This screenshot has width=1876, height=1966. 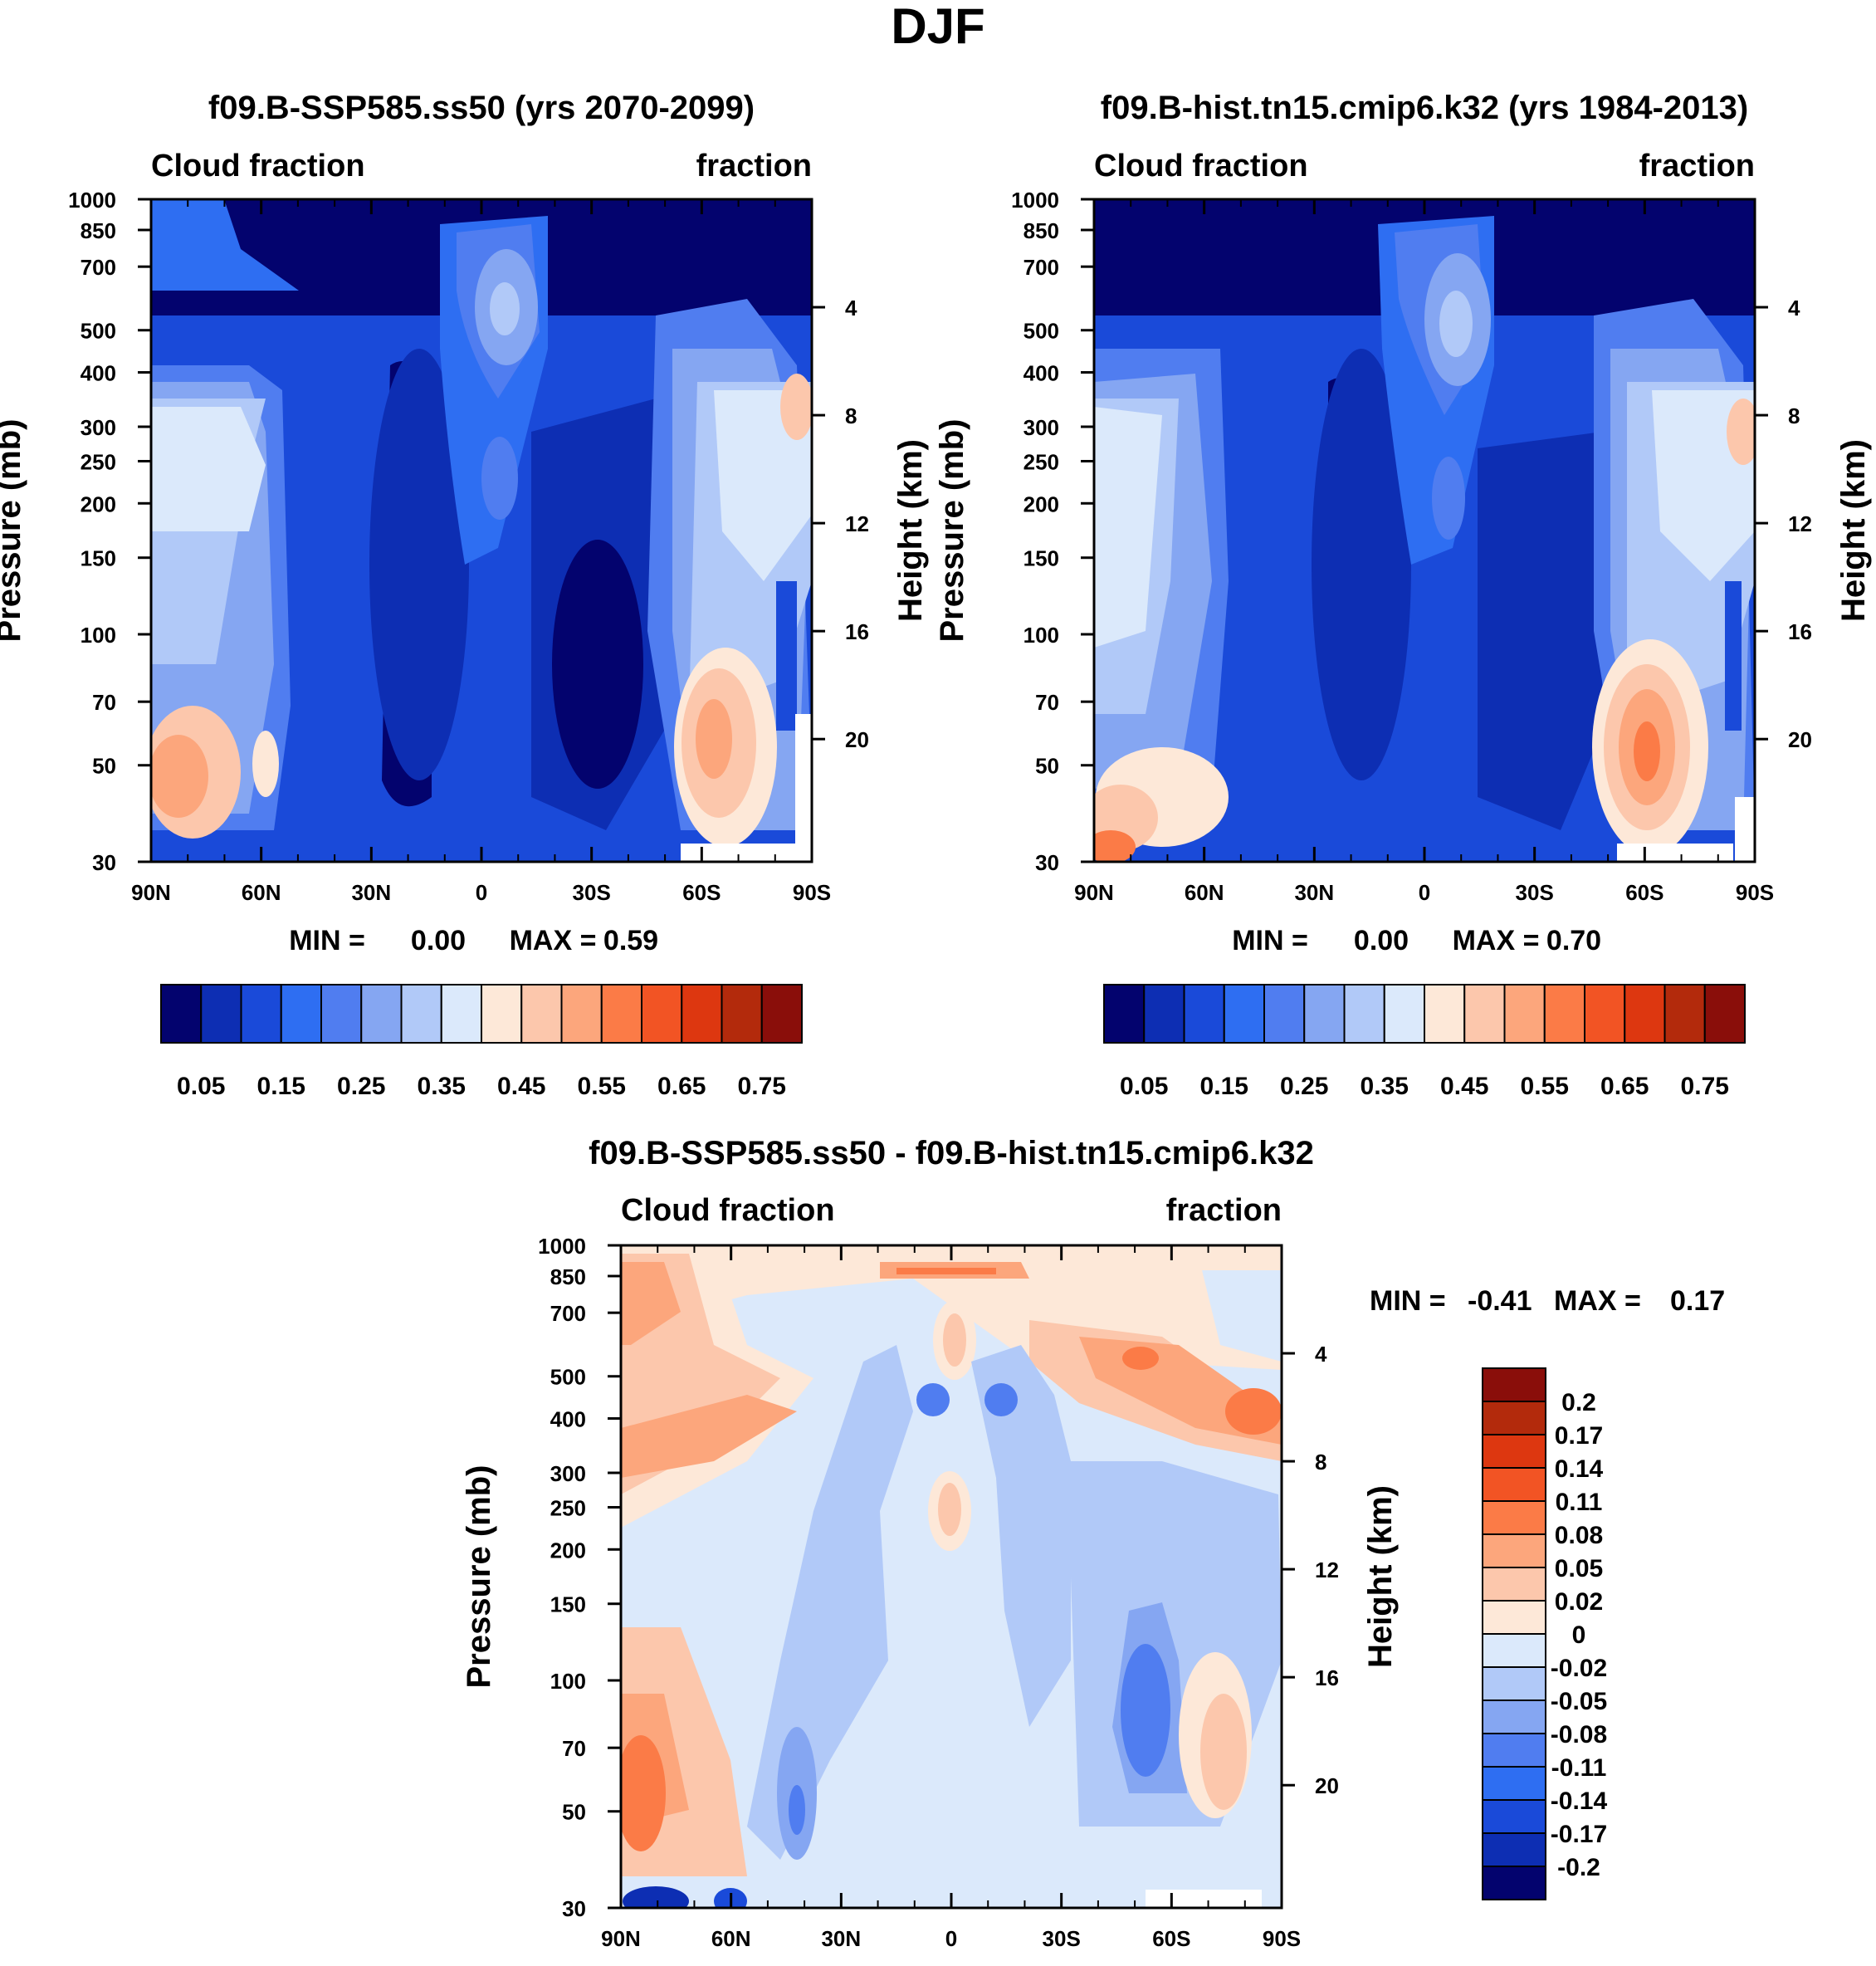 I want to click on y-tick-label: 500, so click(x=99, y=332).